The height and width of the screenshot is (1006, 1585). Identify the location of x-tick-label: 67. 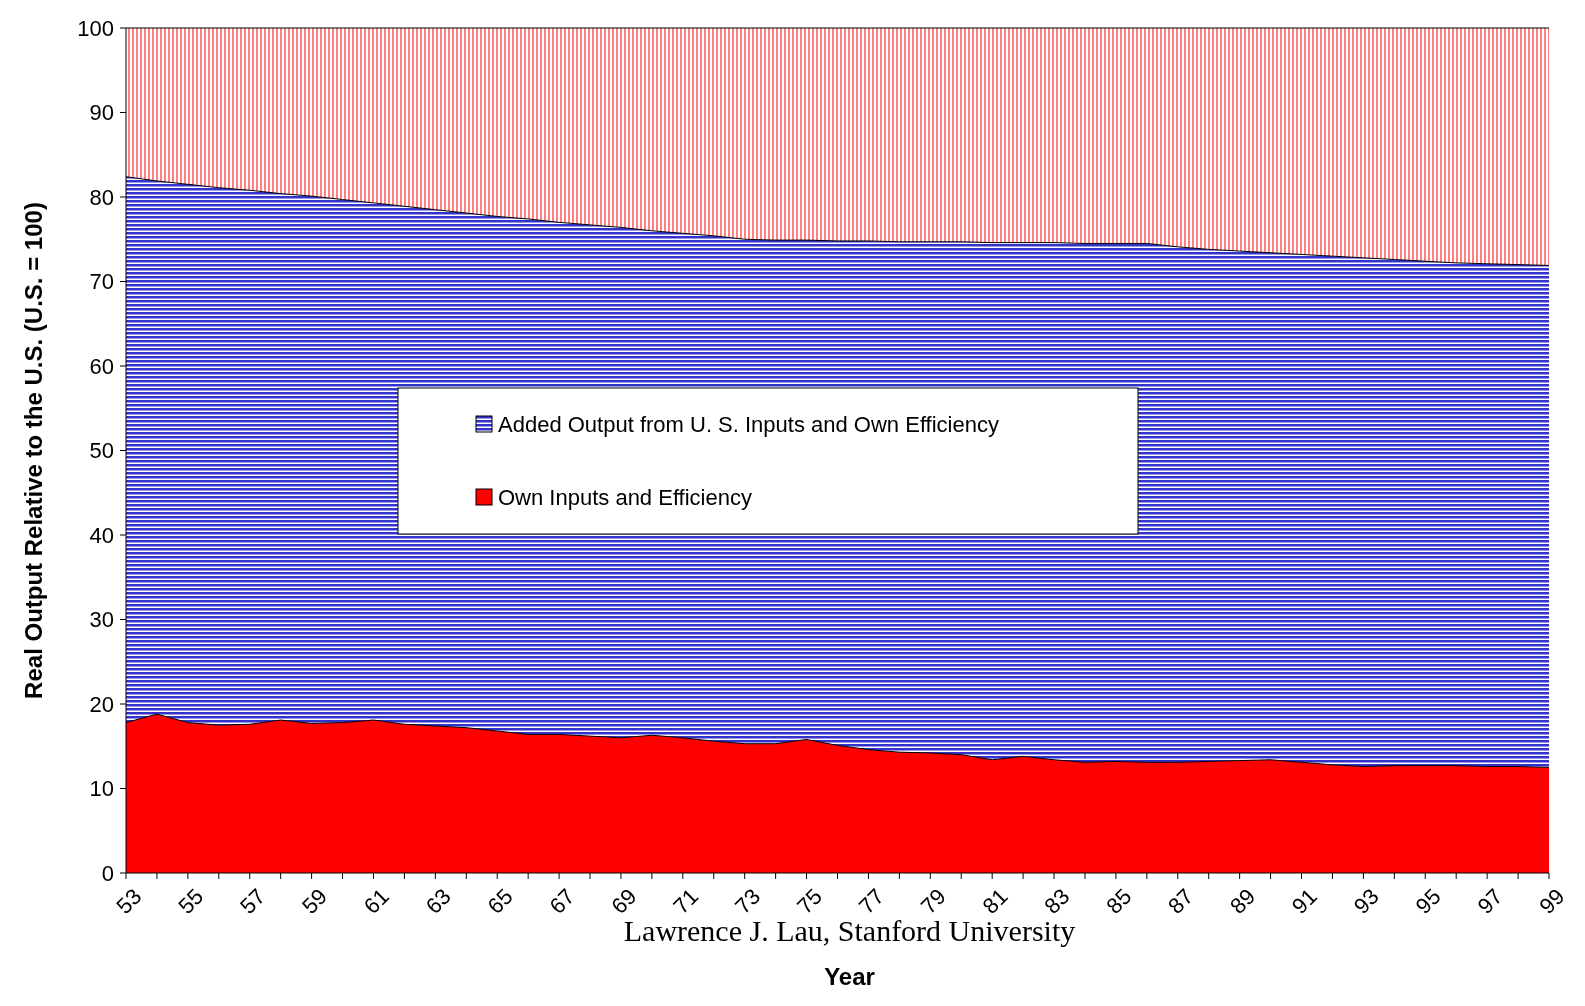
(562, 901).